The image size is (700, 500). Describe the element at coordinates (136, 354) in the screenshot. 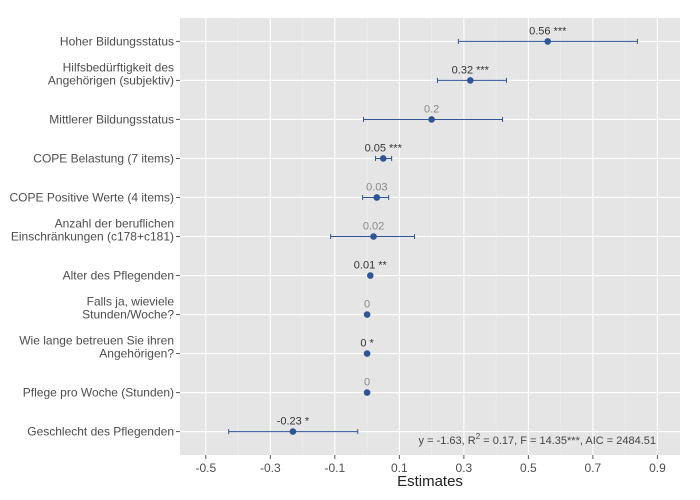

I see `y-tick-label-line: Angehörigen?` at that location.